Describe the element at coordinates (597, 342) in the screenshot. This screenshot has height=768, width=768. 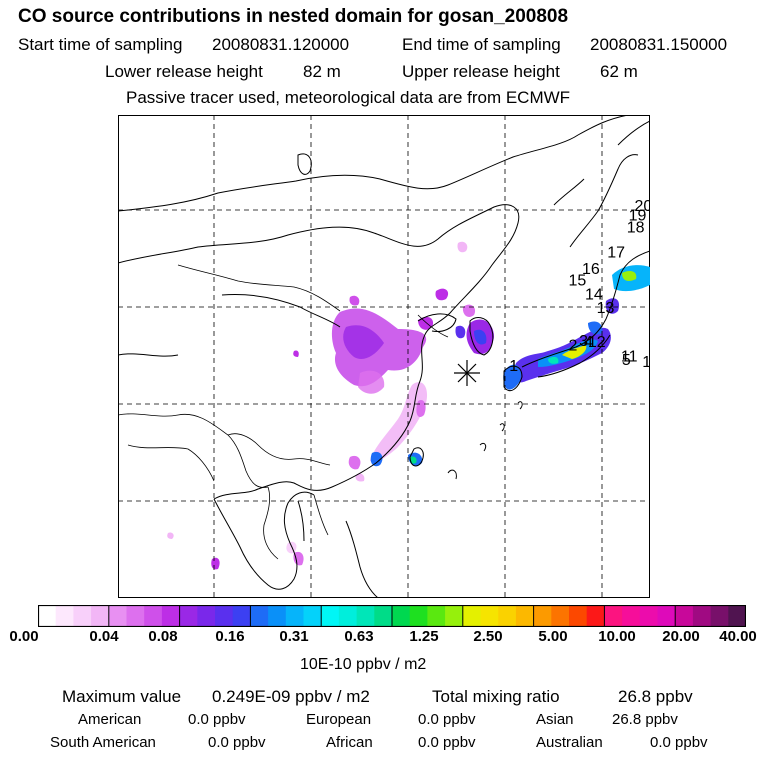
I see `trajectory-label: 12` at that location.